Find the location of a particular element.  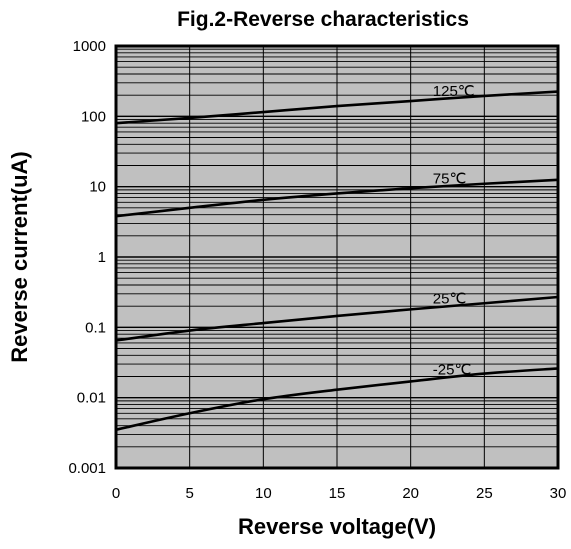

x-tick-label-1: 5 is located at coordinates (189, 493).